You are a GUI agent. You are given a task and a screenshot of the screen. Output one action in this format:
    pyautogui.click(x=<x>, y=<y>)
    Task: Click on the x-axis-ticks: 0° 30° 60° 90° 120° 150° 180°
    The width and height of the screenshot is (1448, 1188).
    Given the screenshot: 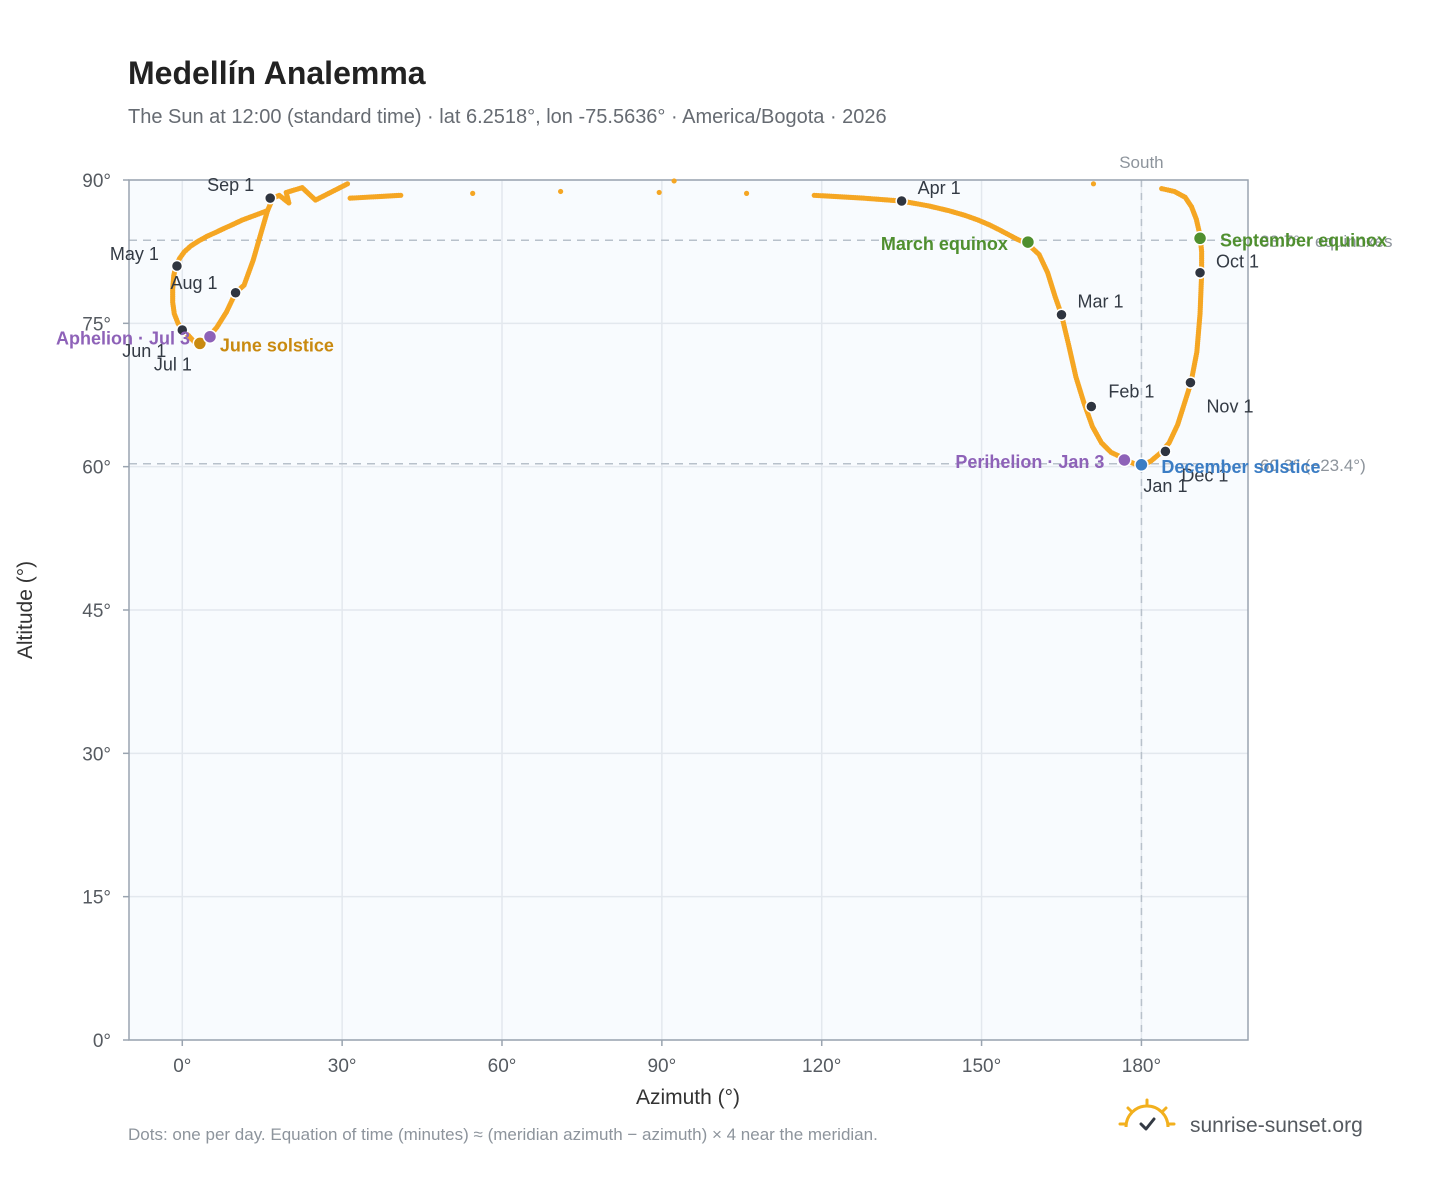 What is the action you would take?
    pyautogui.click(x=667, y=1058)
    